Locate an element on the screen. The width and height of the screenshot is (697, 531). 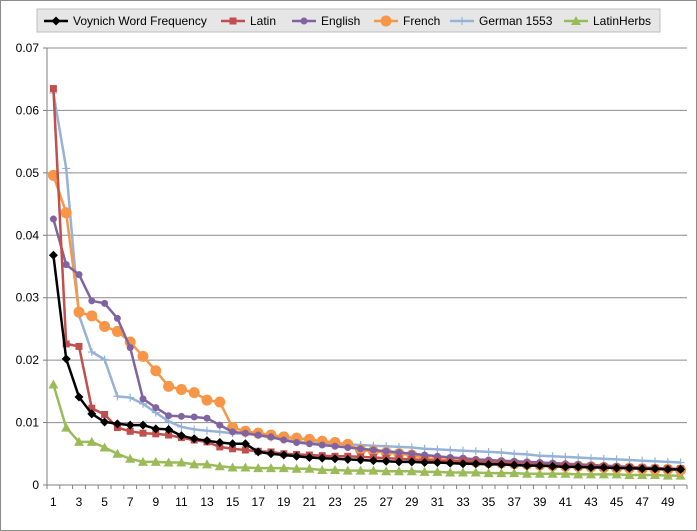
legend-box is located at coordinates (348, 20).